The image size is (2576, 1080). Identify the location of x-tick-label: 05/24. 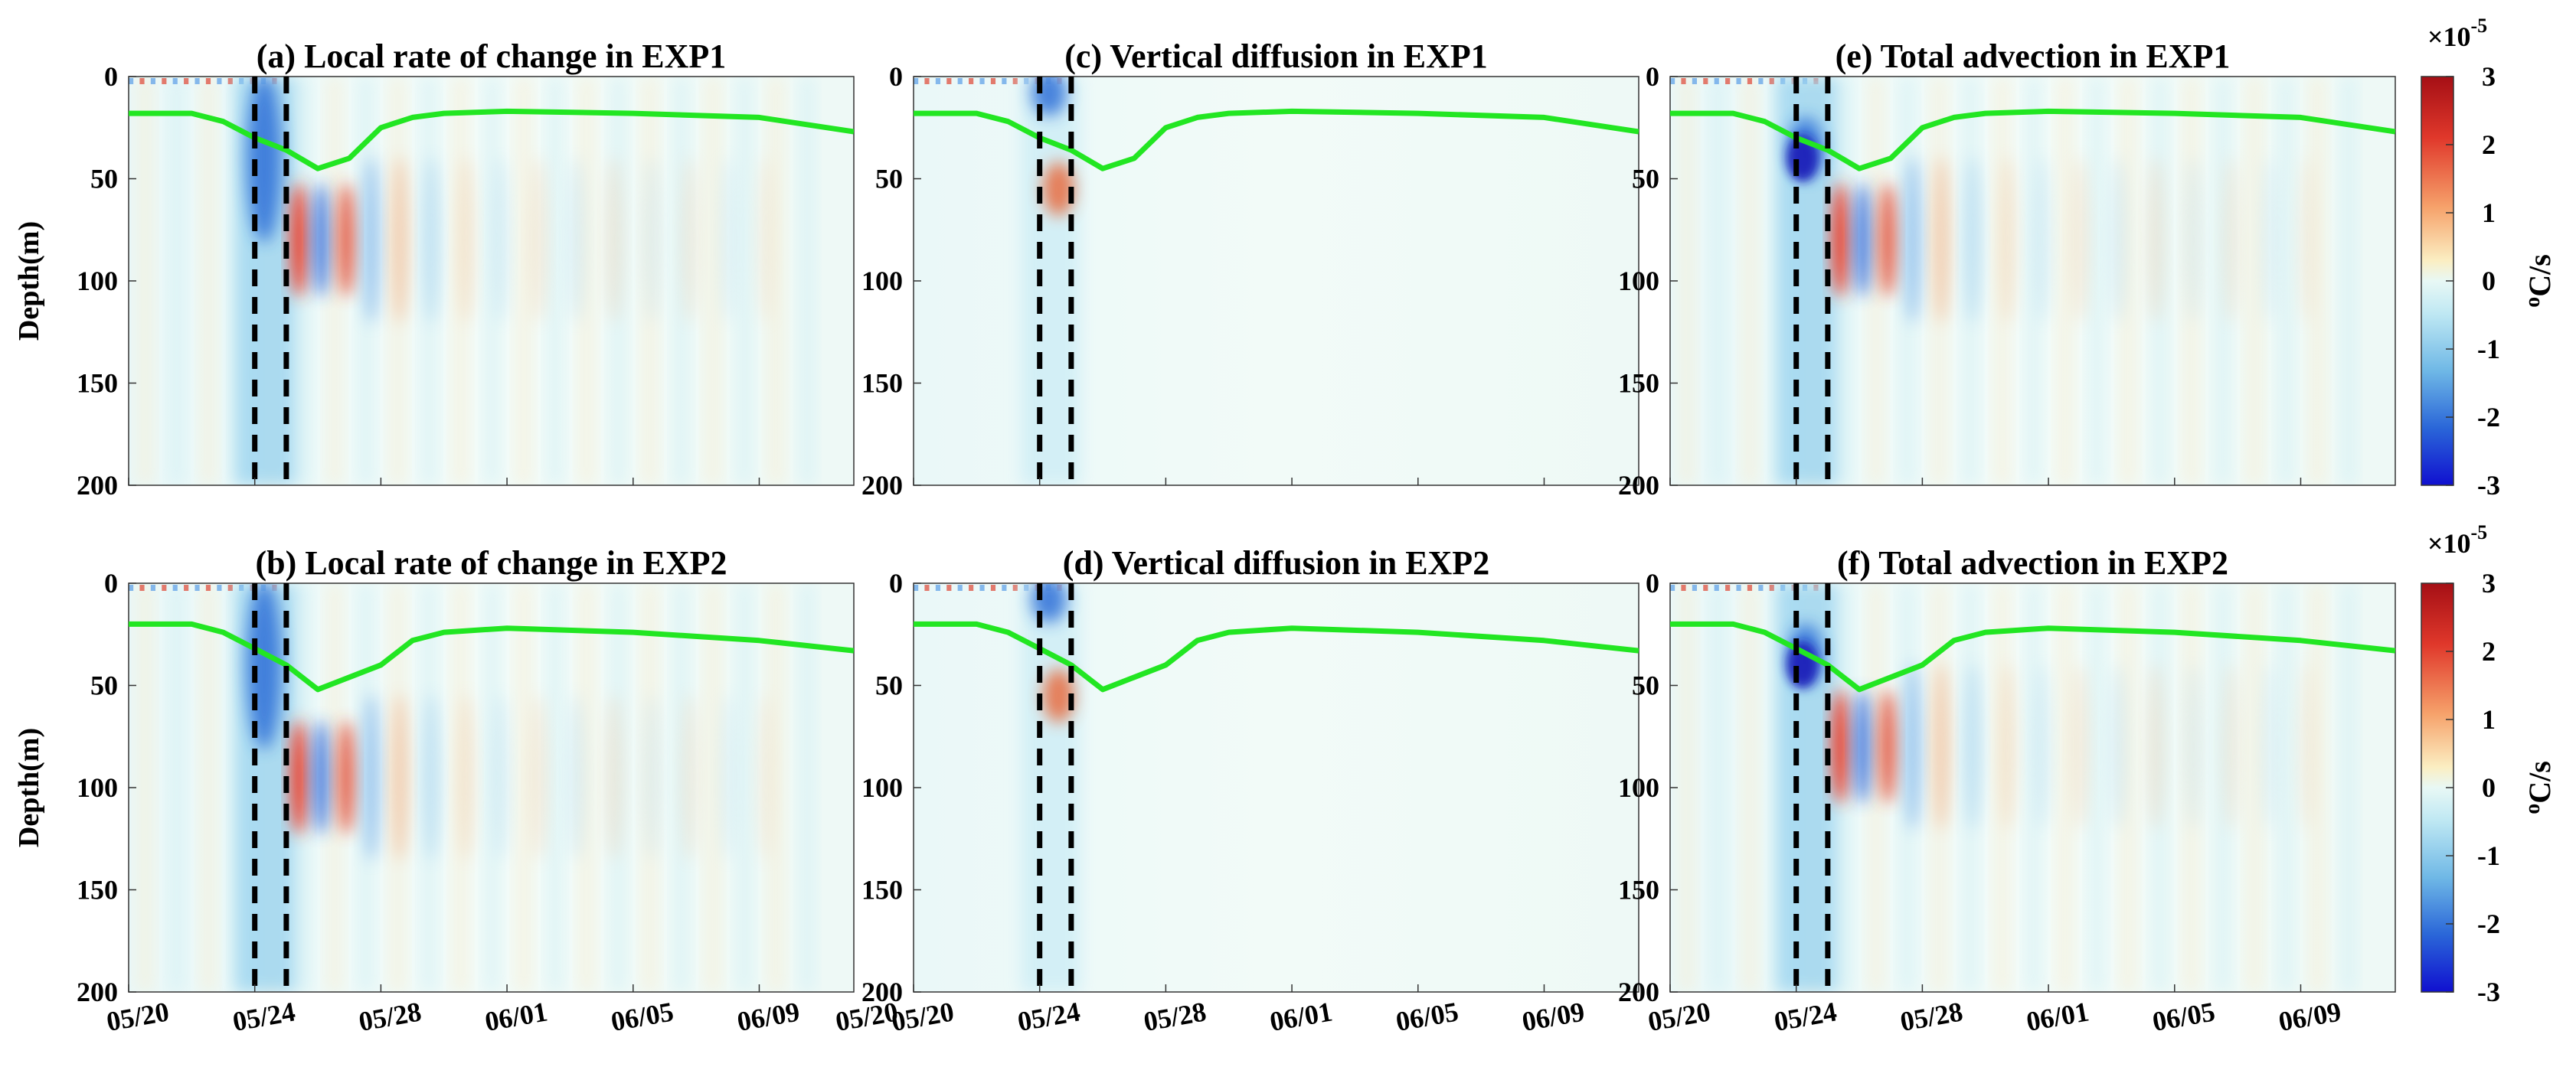
(264, 1017).